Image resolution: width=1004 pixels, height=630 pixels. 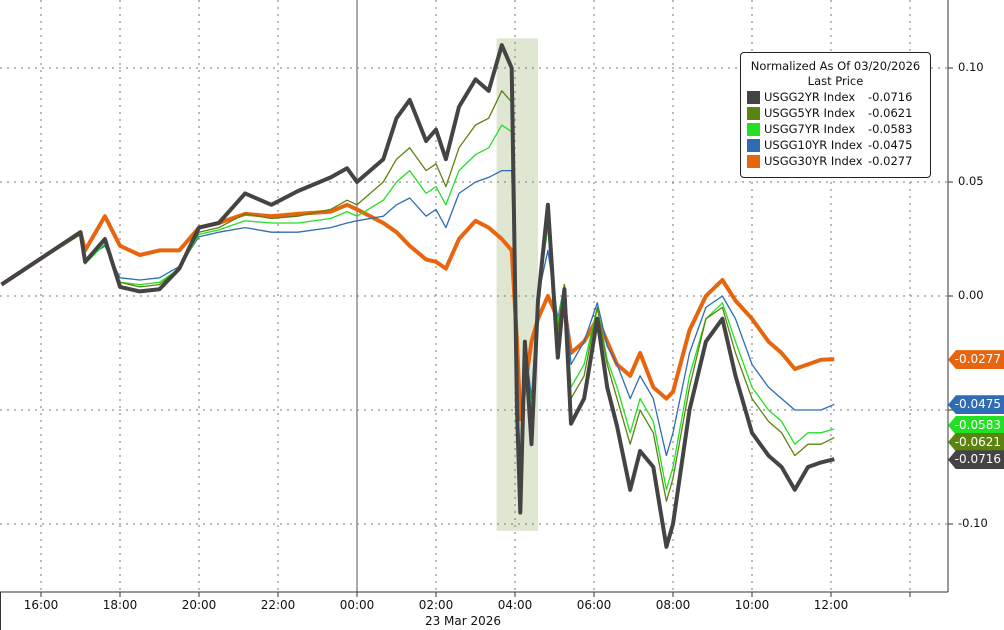 I want to click on legend-series-name: USGG5YR Index, so click(x=810, y=113).